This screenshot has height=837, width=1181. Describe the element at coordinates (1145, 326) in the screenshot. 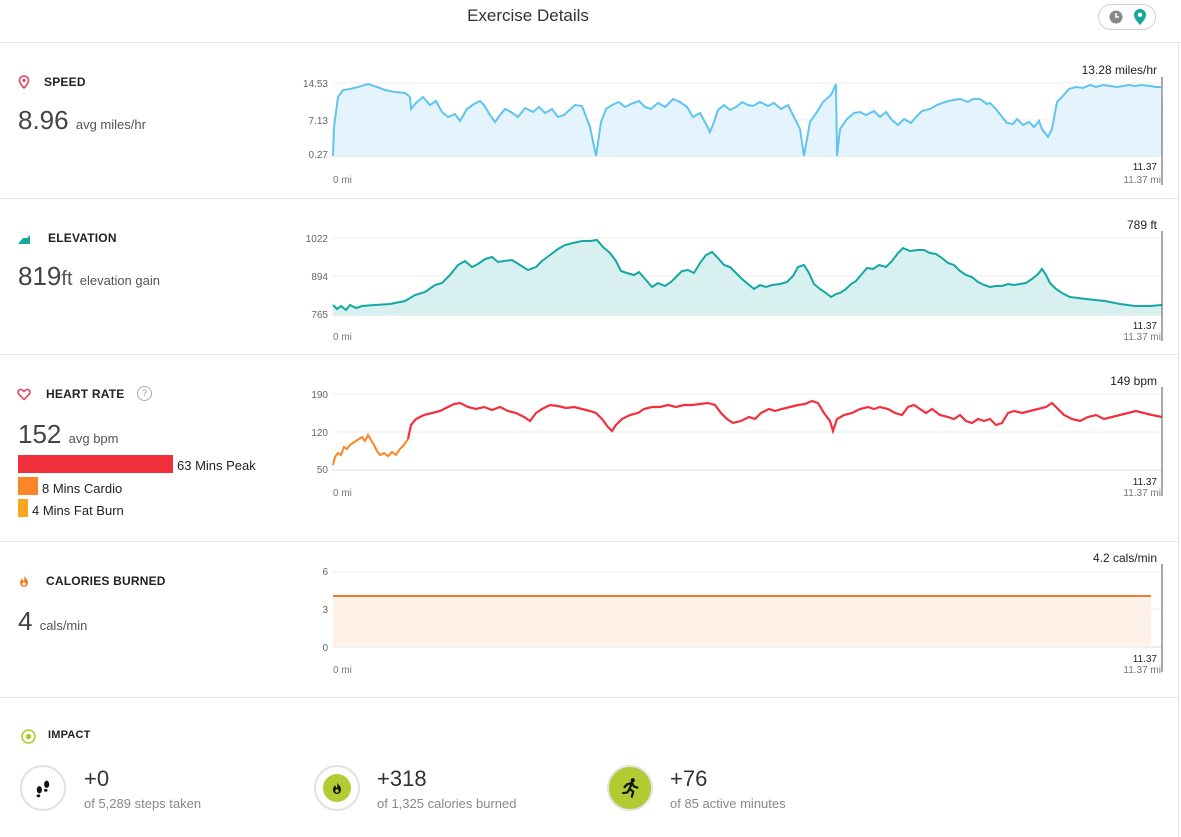

I see `elevation-marker: 11.37` at that location.